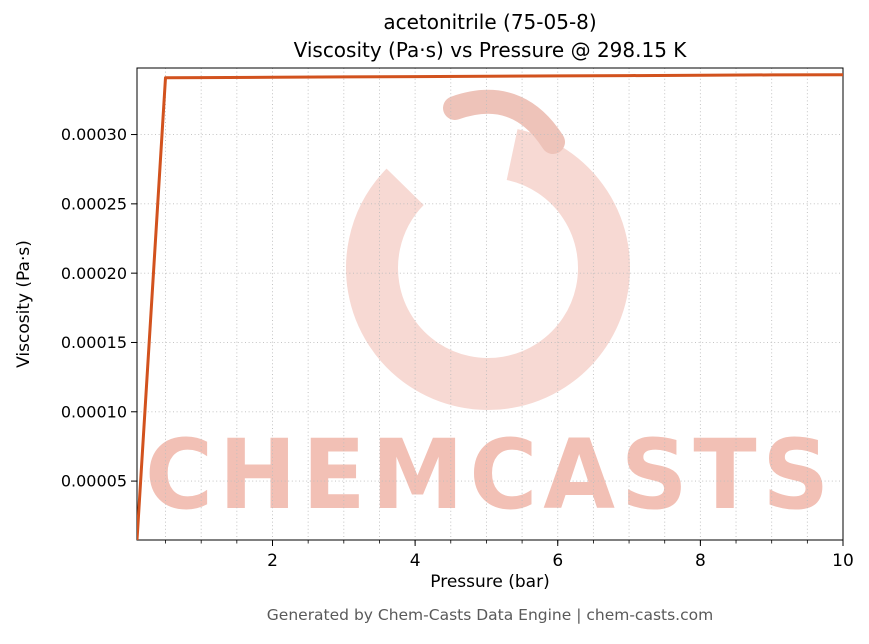 Image resolution: width=869 pixels, height=644 pixels. I want to click on watermark-ring-logo, so click(488, 268).